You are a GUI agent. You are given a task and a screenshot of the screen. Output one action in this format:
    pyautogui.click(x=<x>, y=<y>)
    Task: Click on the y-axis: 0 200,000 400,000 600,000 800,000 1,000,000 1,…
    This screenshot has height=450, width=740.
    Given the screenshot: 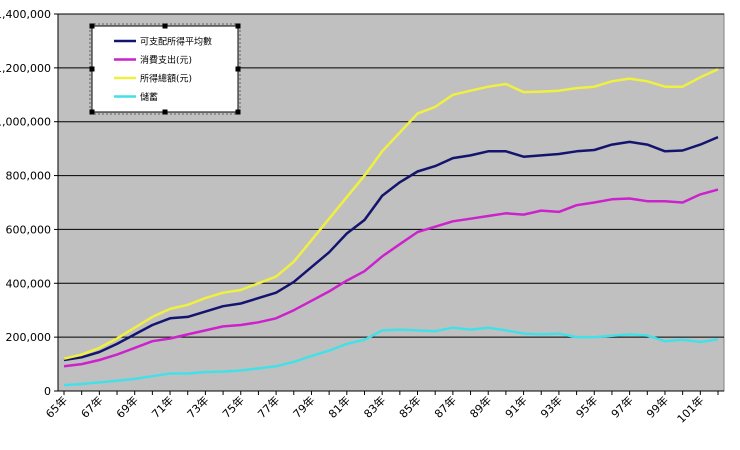 What is the action you would take?
    pyautogui.click(x=29, y=203)
    